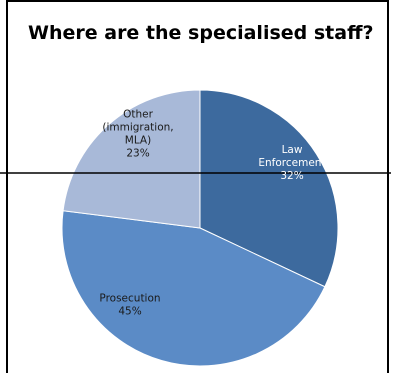 The image size is (402, 373). I want to click on slice-name-label: Law, so click(292, 150).